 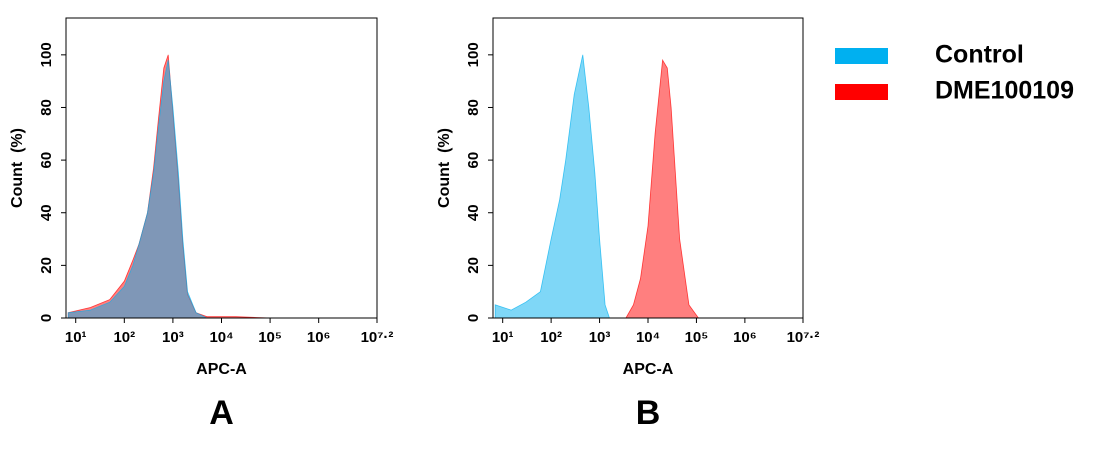 I want to click on panel-label: A, so click(x=221, y=413).